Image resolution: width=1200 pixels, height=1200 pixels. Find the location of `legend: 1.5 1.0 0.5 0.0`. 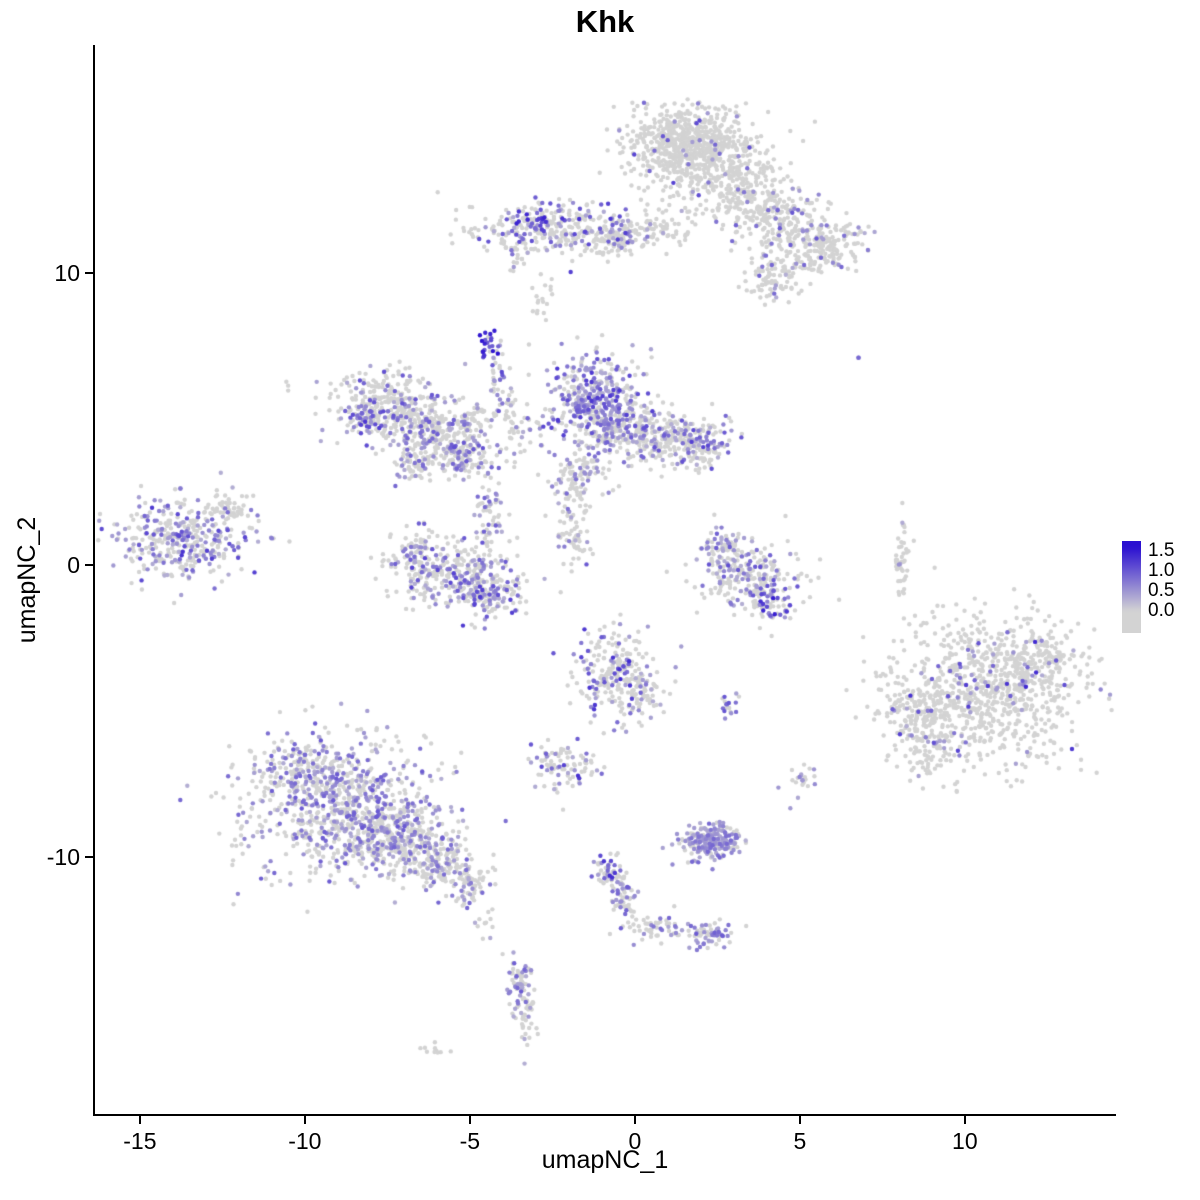

legend: 1.5 1.0 0.5 0.0 is located at coordinates (1161, 587).